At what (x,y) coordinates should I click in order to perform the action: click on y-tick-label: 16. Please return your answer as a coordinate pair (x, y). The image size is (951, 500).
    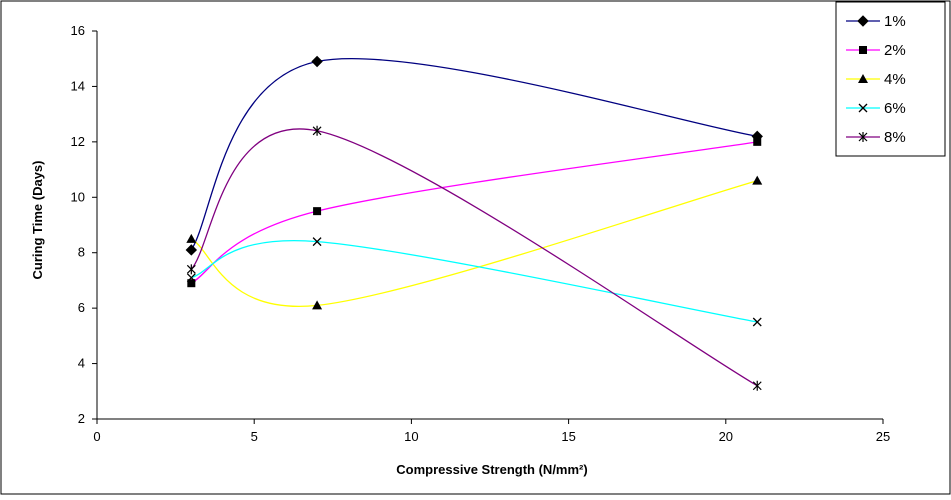
    Looking at the image, I should click on (78, 30).